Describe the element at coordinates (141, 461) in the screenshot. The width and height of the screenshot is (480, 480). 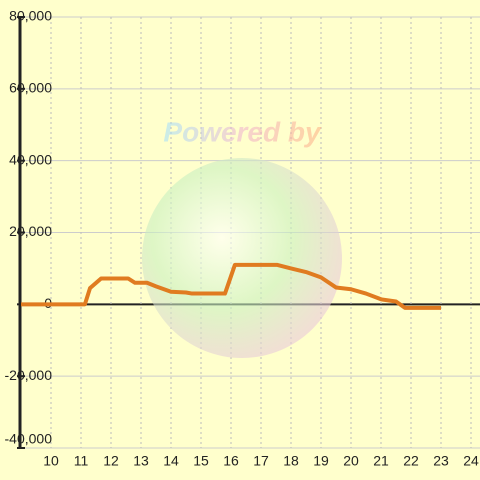
I see `x-tick-label: 13` at that location.